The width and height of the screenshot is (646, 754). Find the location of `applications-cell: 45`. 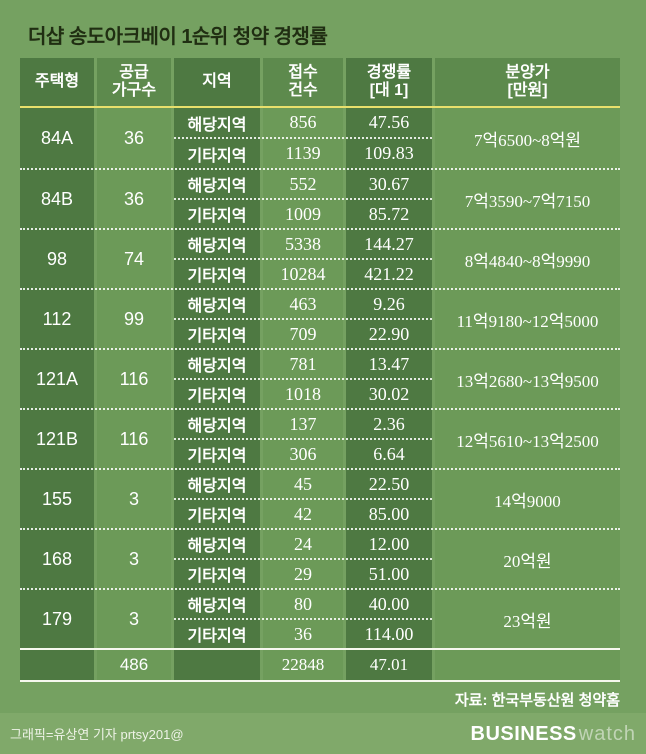

applications-cell: 45 is located at coordinates (303, 483).